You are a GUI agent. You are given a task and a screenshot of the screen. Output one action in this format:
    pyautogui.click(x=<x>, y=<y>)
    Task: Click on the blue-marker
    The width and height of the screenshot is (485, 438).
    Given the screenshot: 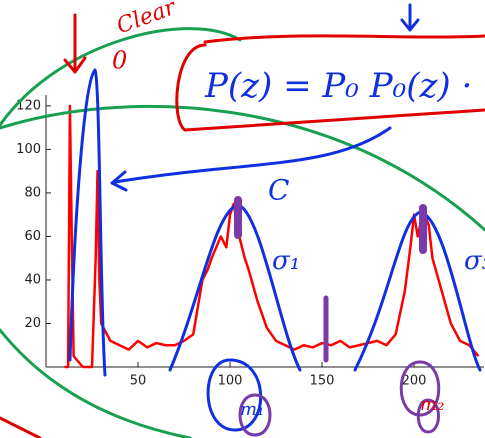 What is the action you would take?
    pyautogui.click(x=322, y=408)
    